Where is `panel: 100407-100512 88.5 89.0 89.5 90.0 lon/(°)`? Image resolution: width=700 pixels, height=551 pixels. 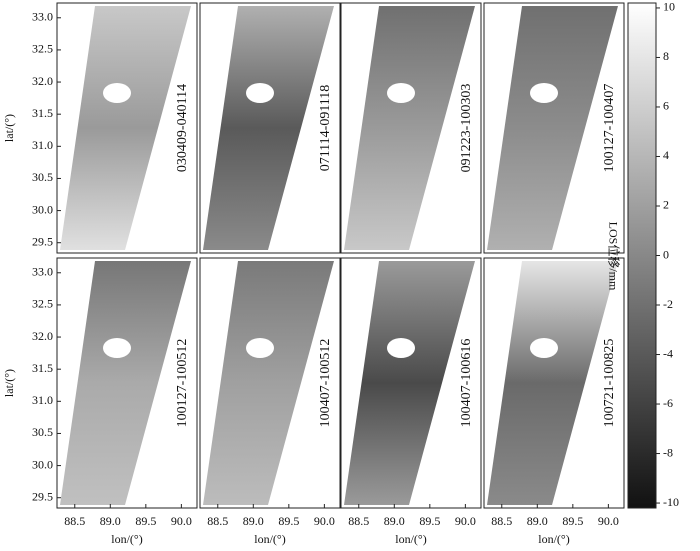
panel: 100407-100512 88.5 89.0 89.5 90.0 lon/(°) is located at coordinates (270, 401).